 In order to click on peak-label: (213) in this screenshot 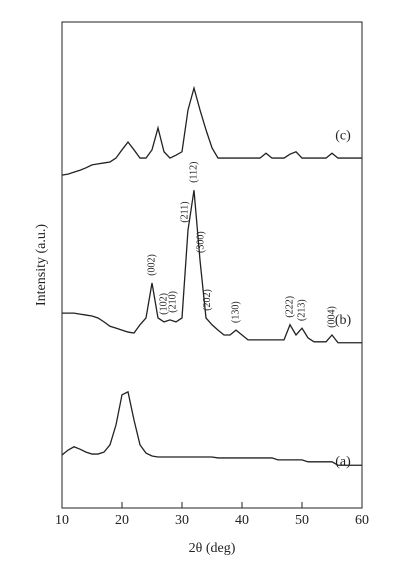, I will do `click(301, 310)`.